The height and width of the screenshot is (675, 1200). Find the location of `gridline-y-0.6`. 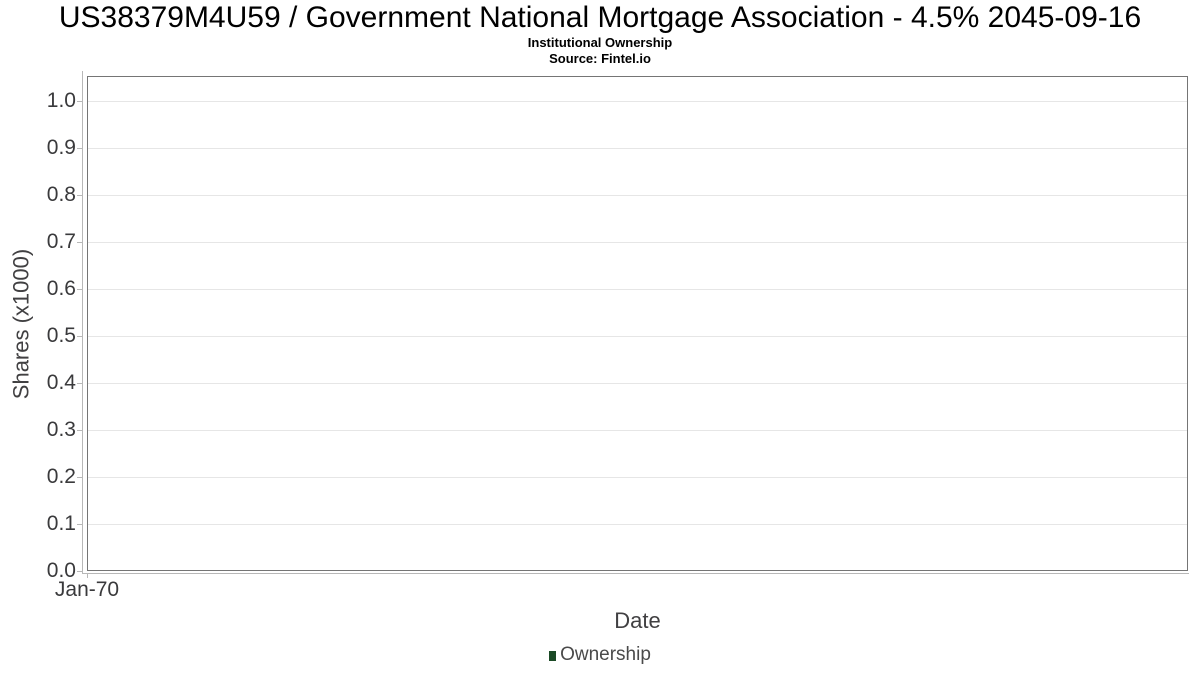

gridline-y-0.6 is located at coordinates (637, 289).